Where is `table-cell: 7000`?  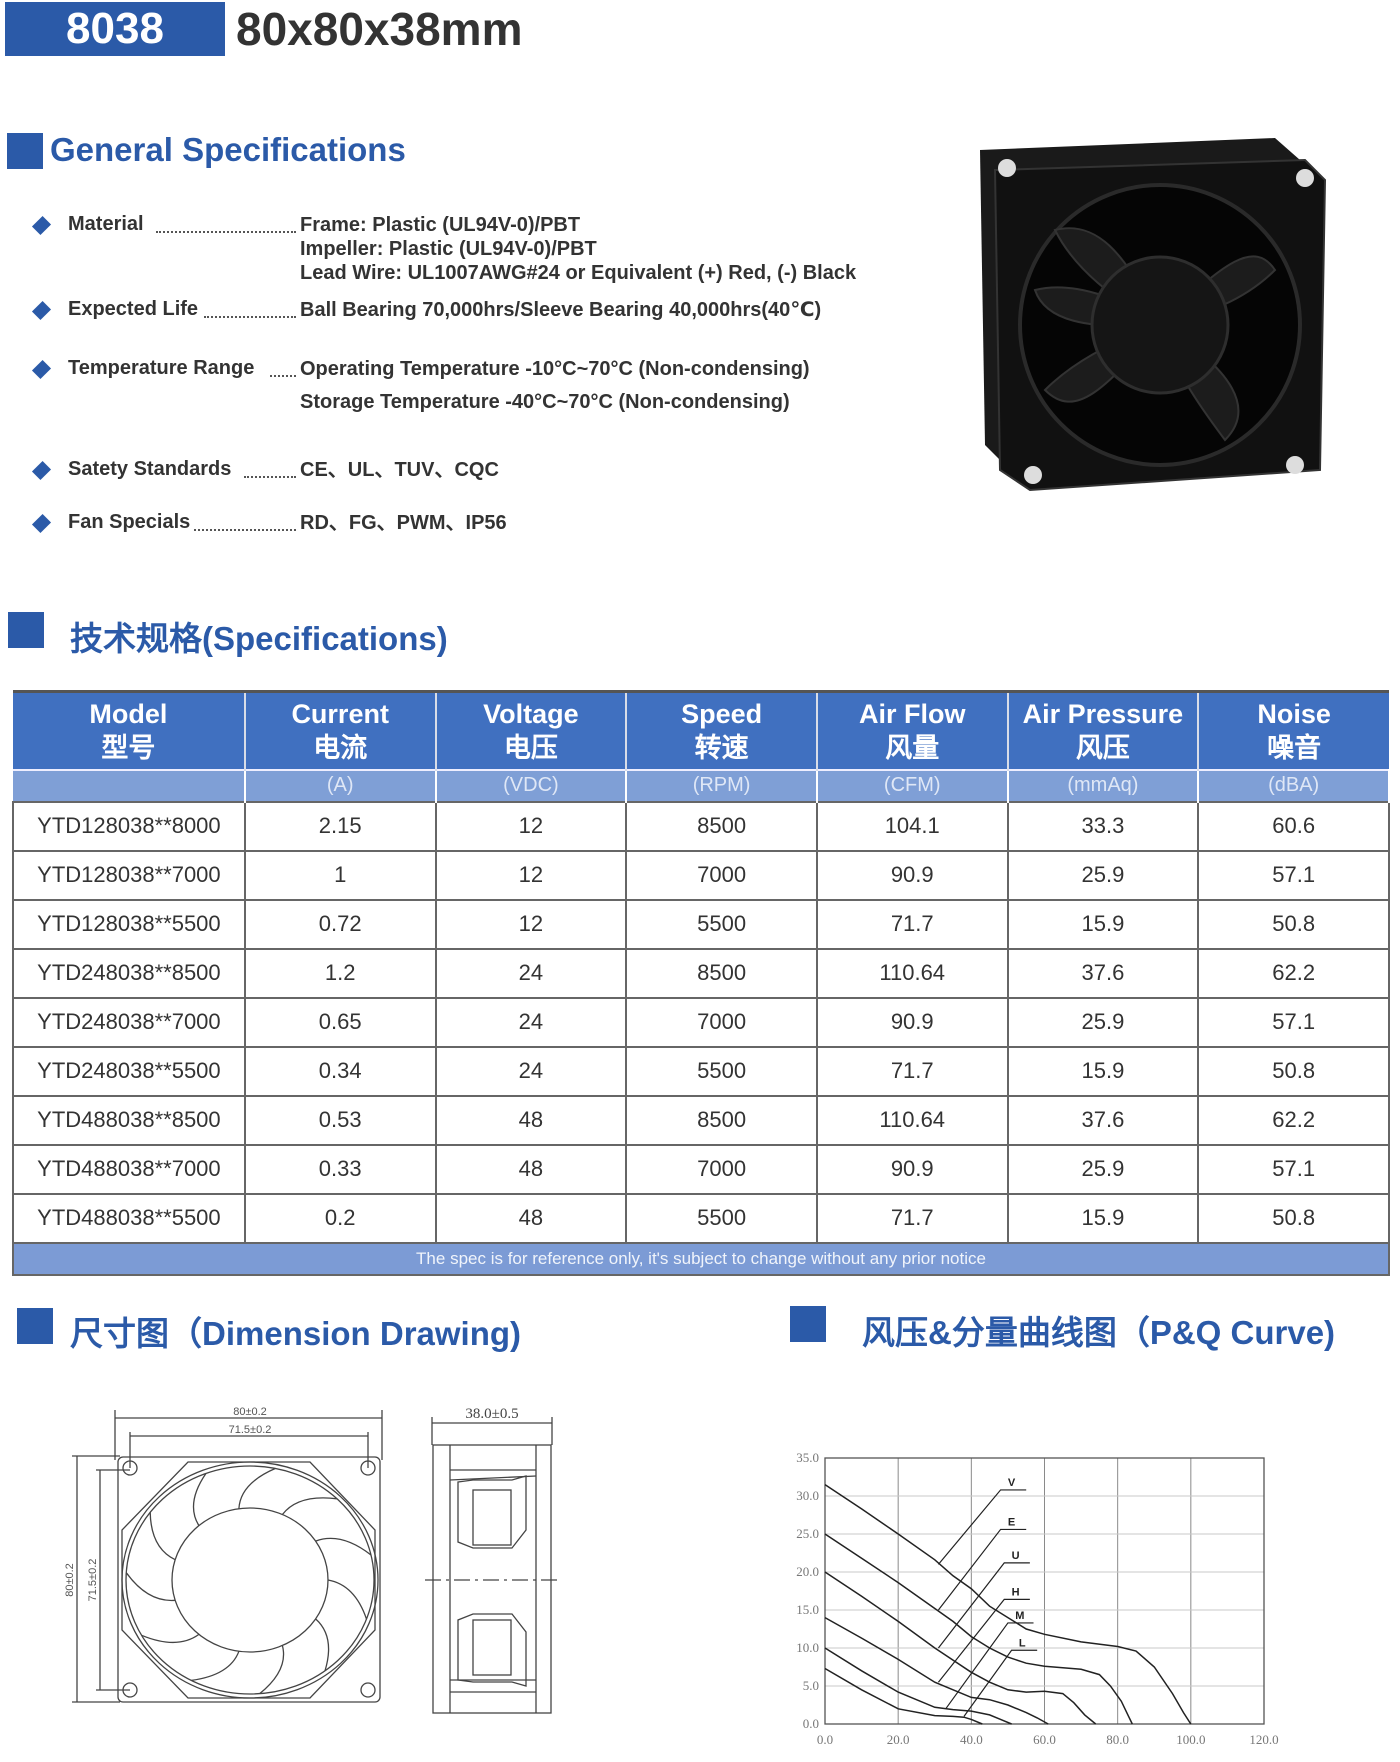 table-cell: 7000 is located at coordinates (721, 1169).